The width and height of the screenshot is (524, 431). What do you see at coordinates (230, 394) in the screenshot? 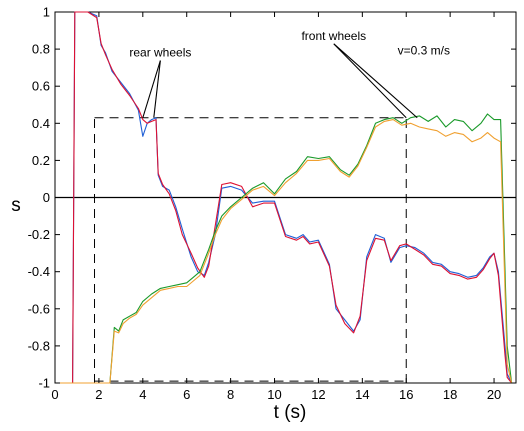
I see `x-tick-label: 8` at bounding box center [230, 394].